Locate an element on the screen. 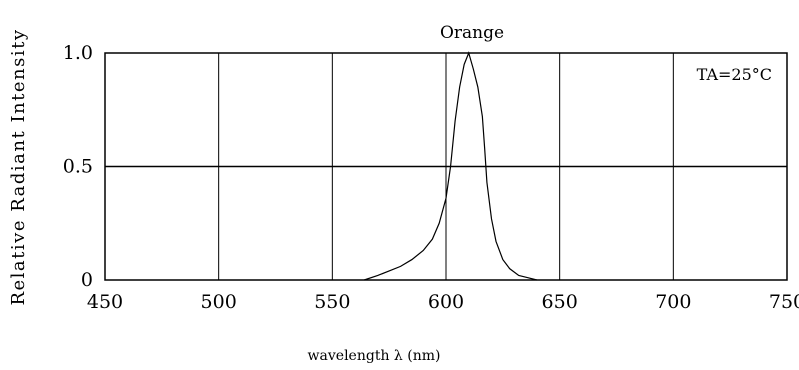 The height and width of the screenshot is (370, 799). x-tick-label: 500 is located at coordinates (219, 302).